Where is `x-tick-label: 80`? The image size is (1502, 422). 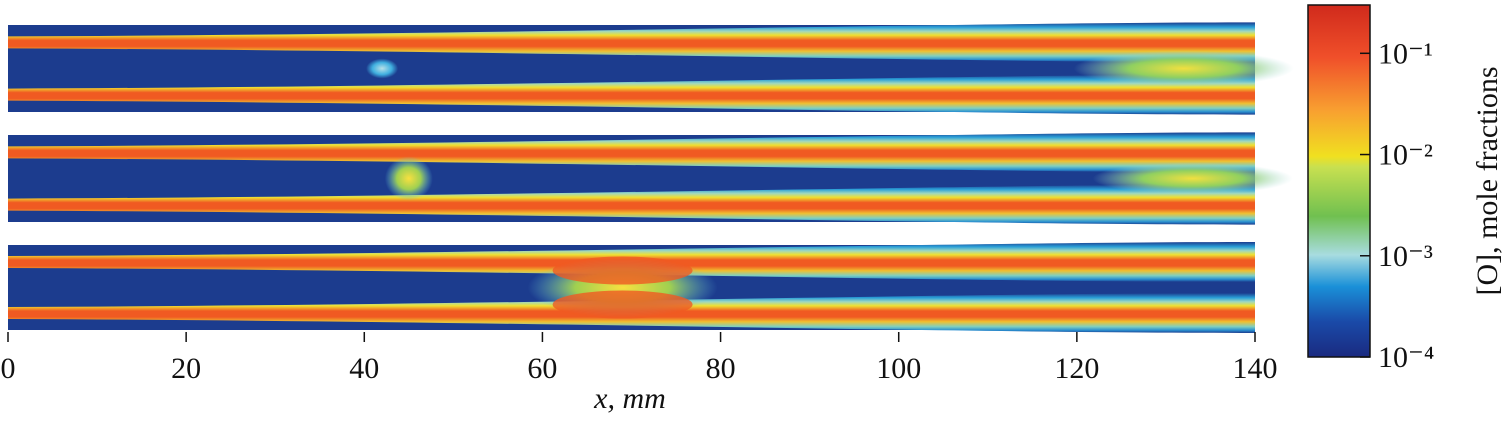 x-tick-label: 80 is located at coordinates (721, 368).